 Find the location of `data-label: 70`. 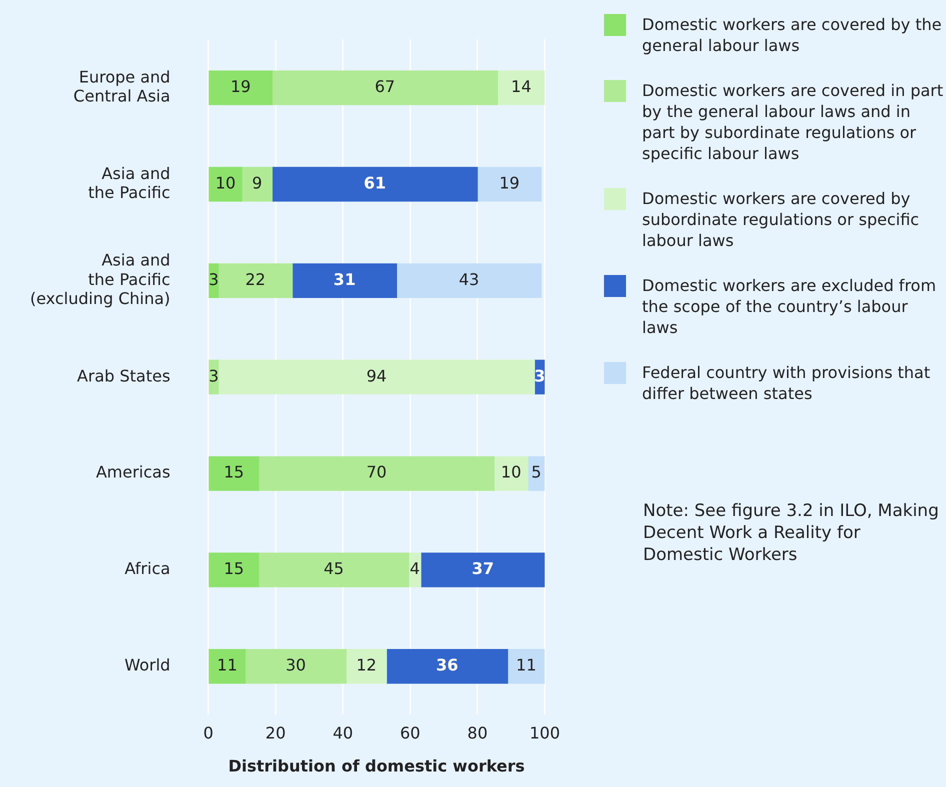

data-label: 70 is located at coordinates (376, 472).